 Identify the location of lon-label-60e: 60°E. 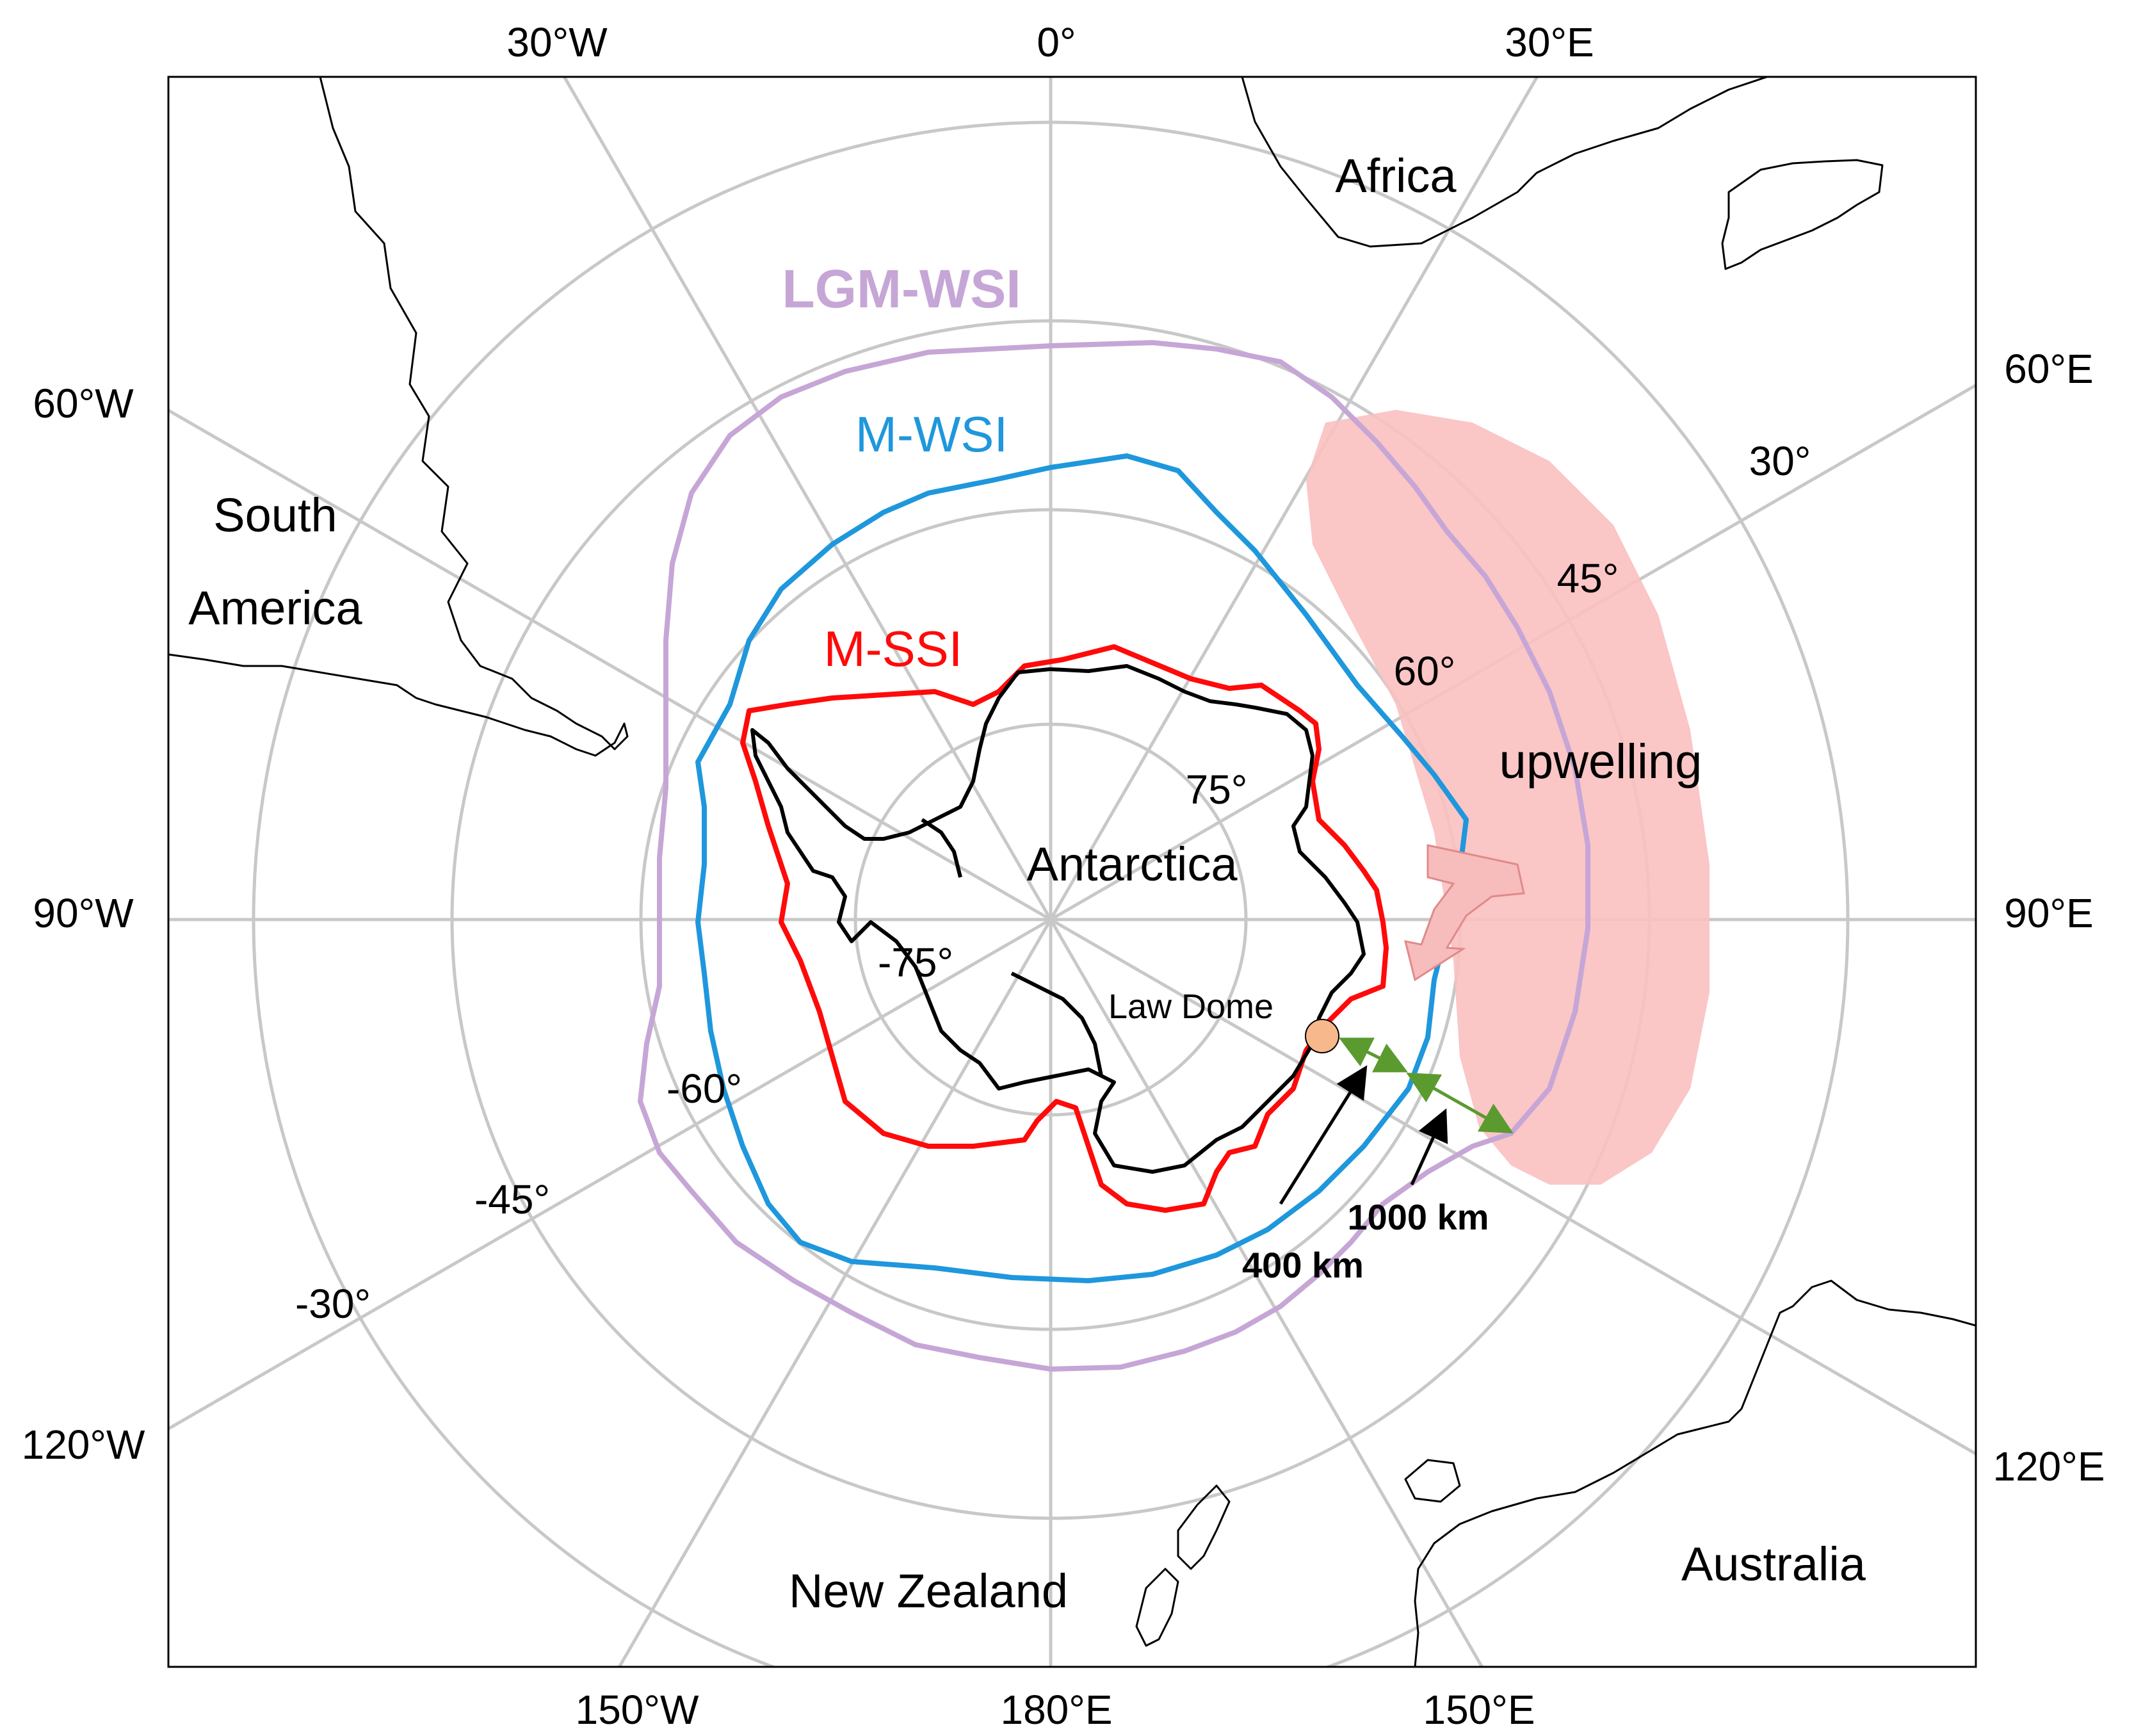
(2048, 369).